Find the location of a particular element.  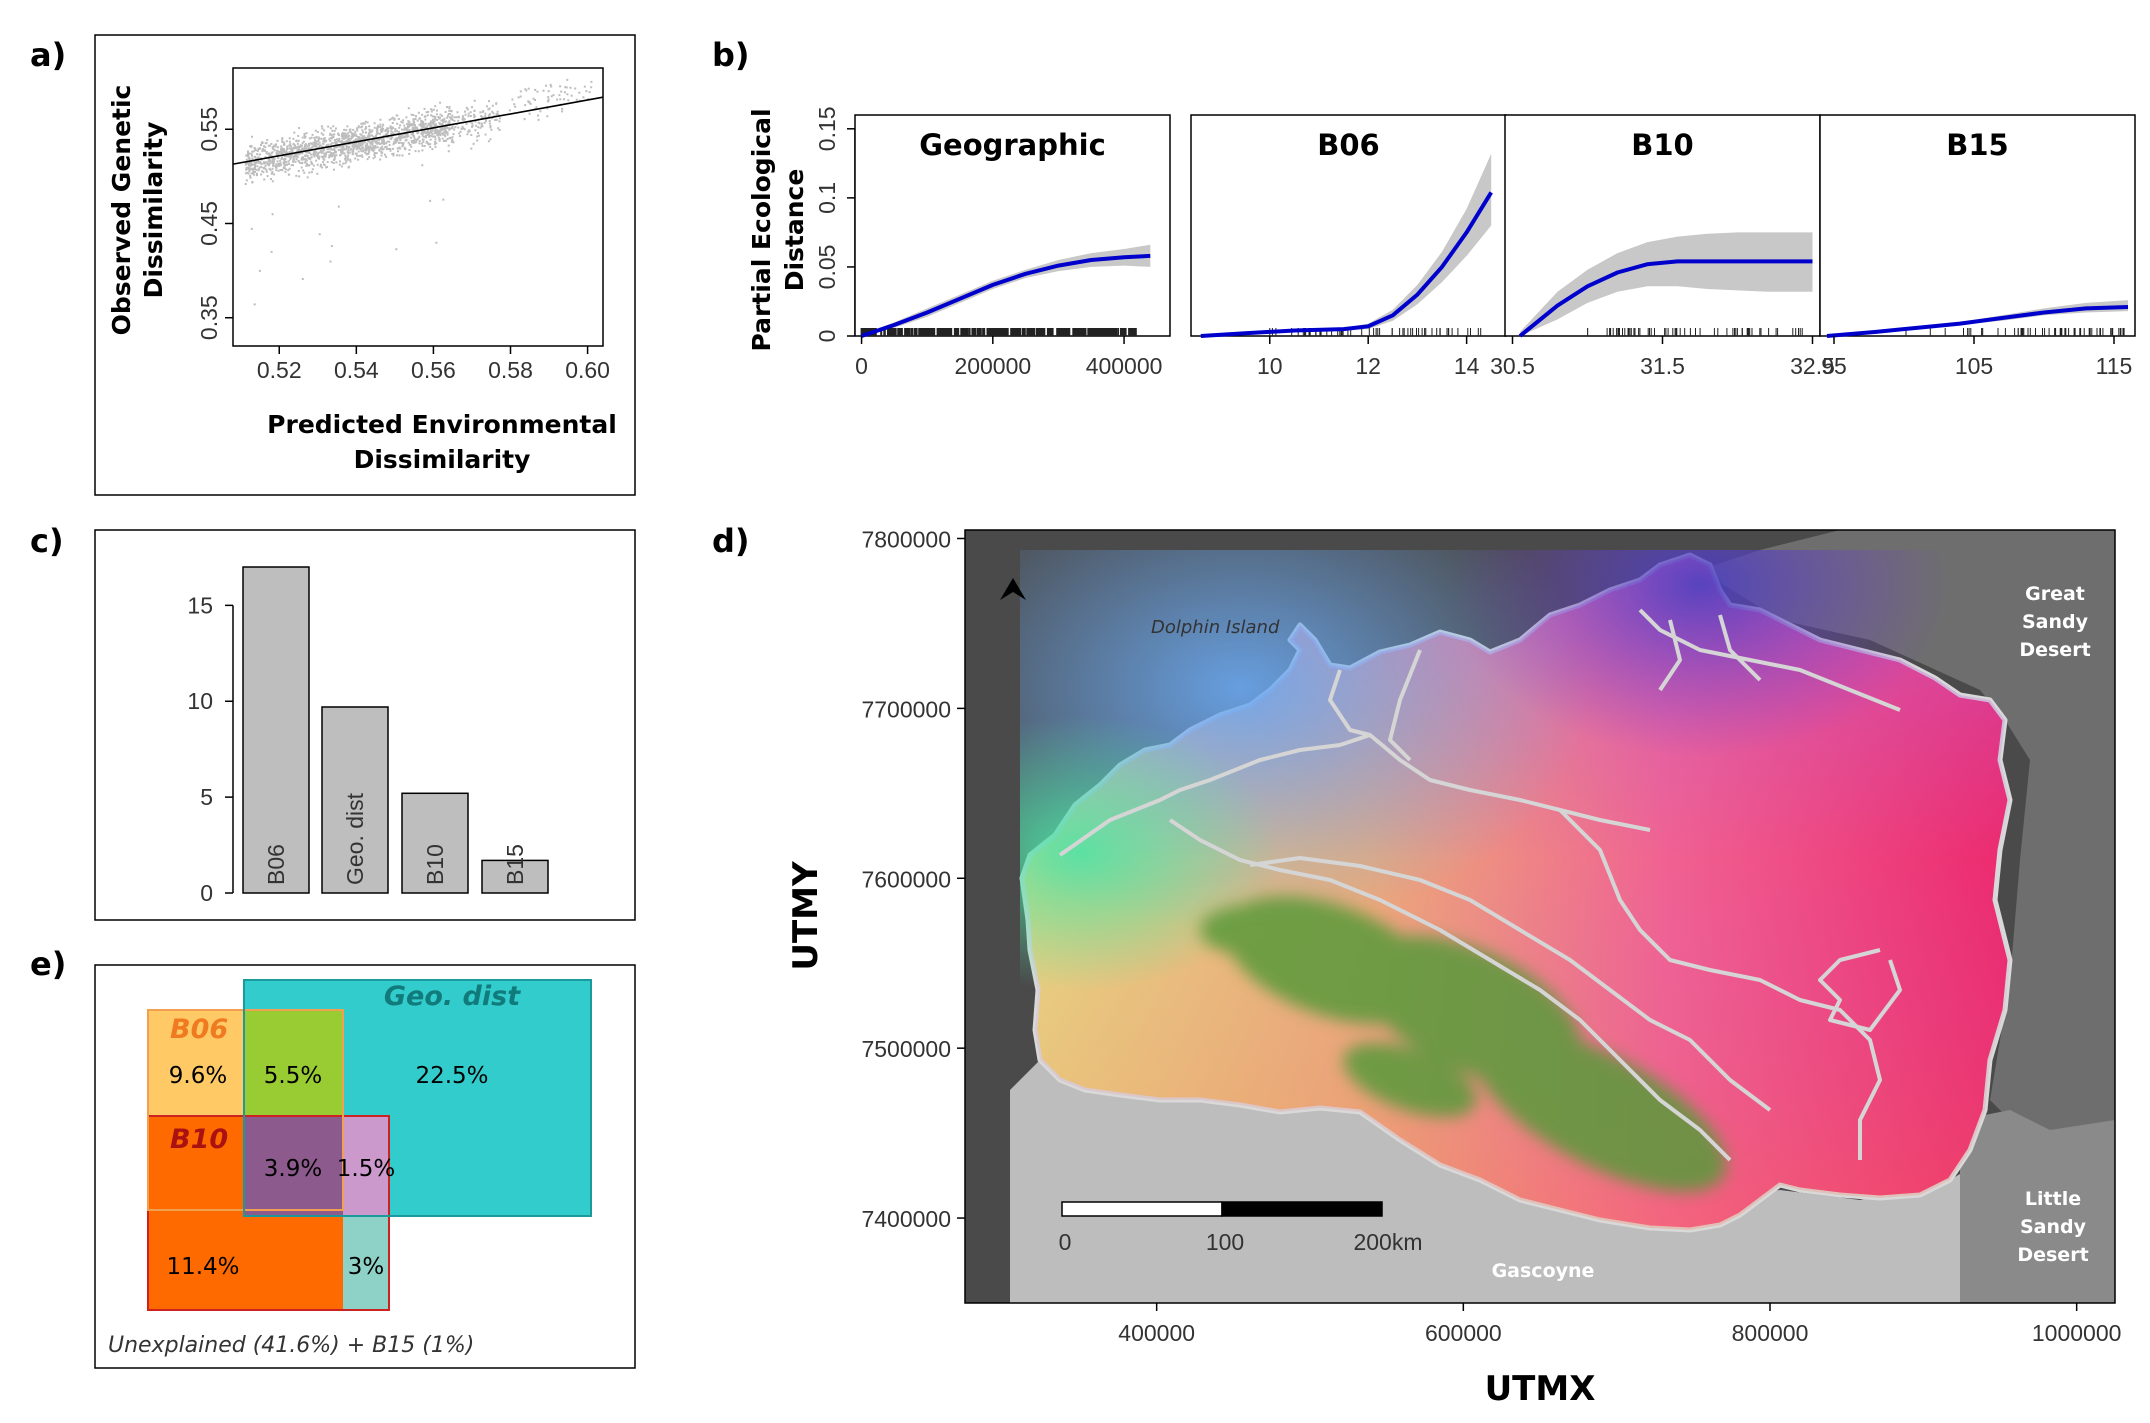

venn-footer: Unexplained (41.6%) + B15 (1%) is located at coordinates (291, 1345).